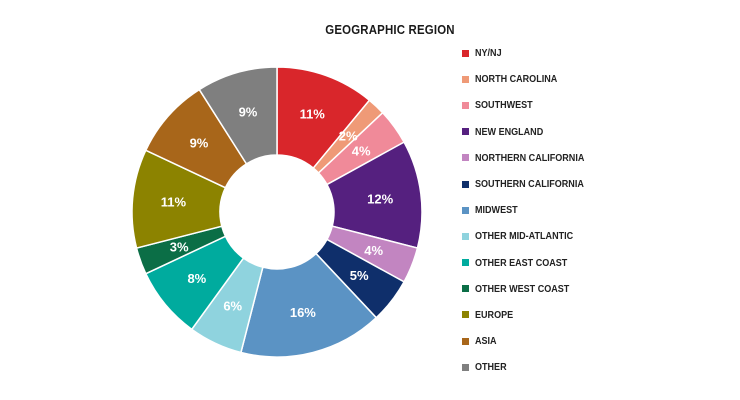 Image resolution: width=740 pixels, height=400 pixels. Describe the element at coordinates (504, 105) in the screenshot. I see `legend-label: SOUTHWEST` at that location.